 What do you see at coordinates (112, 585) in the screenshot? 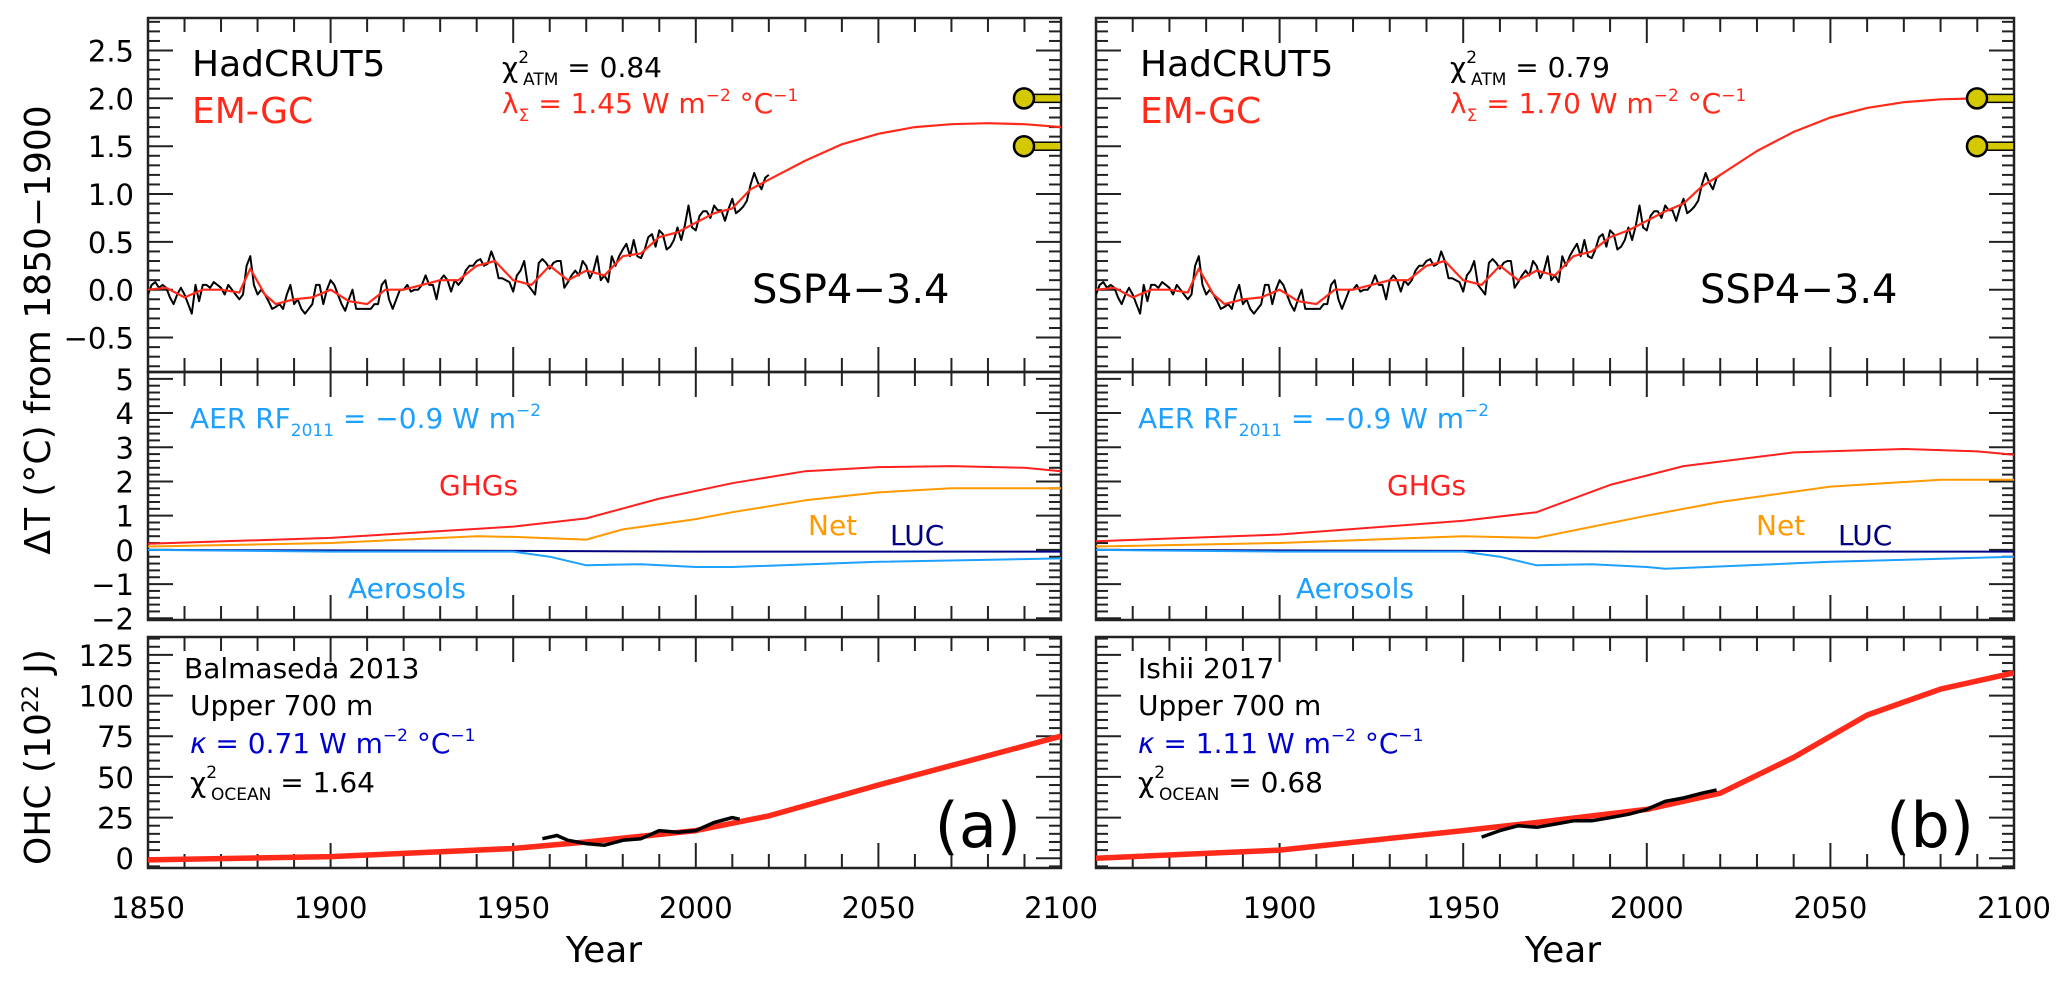
I see `y-tick-label: −1` at bounding box center [112, 585].